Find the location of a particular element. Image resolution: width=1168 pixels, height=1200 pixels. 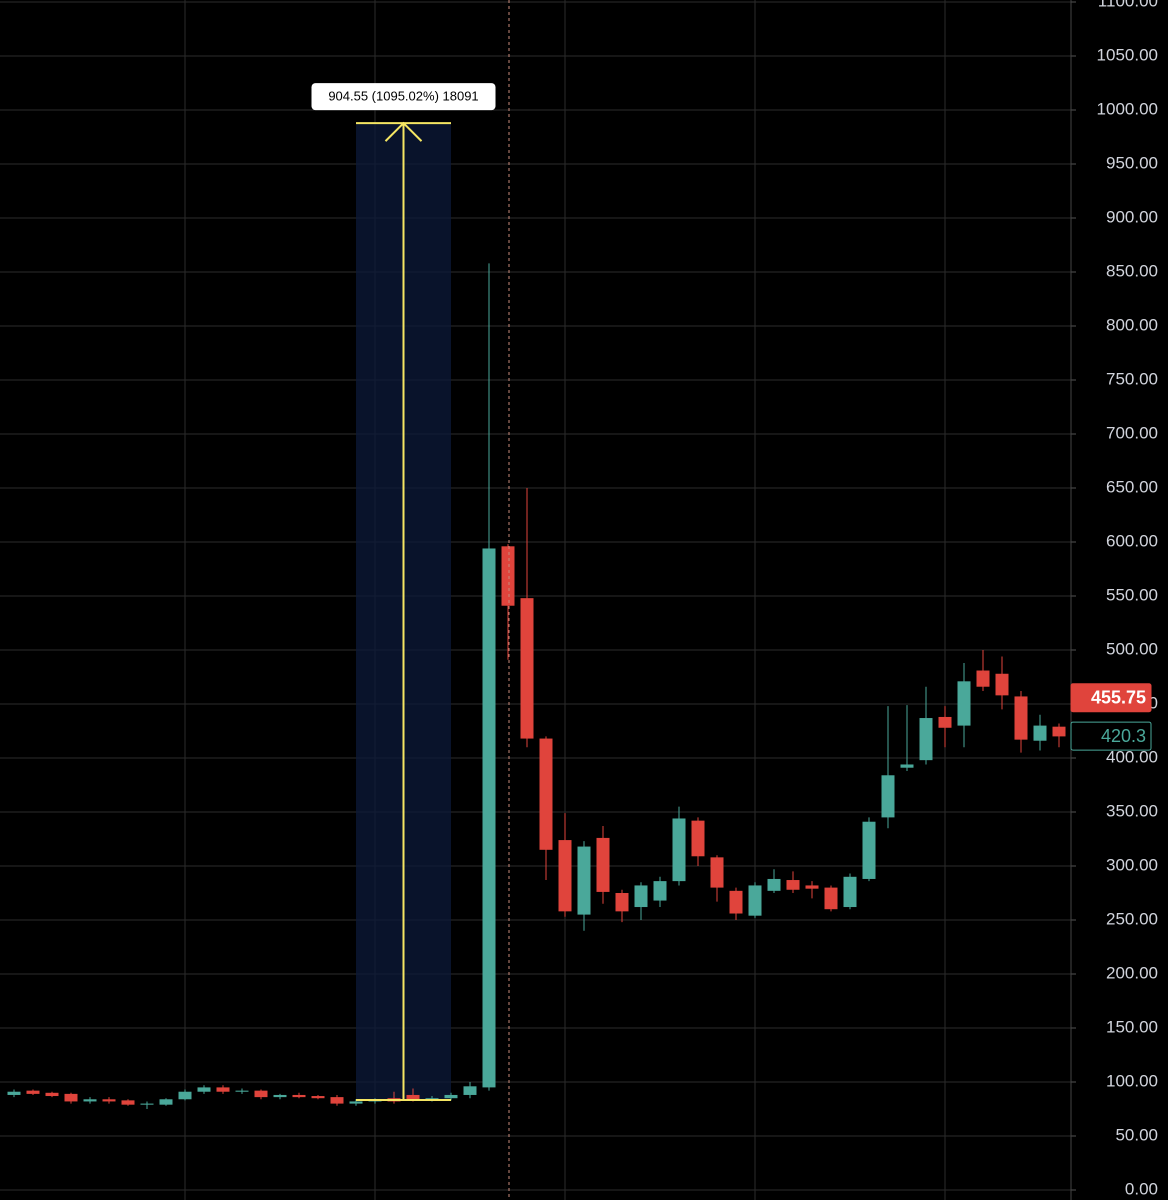

y-tick-label: 150.00 is located at coordinates (1132, 1026).